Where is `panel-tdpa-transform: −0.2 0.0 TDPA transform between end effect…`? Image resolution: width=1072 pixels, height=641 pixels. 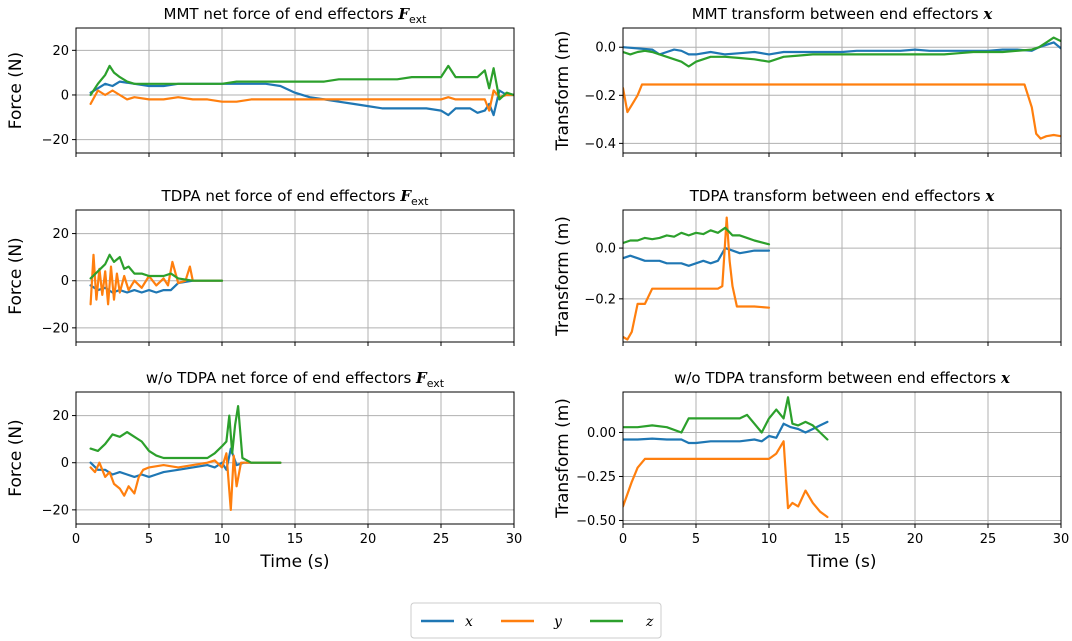
panel-tdpa-transform: −0.2 0.0 TDPA transform between end effect… is located at coordinates (807, 266).